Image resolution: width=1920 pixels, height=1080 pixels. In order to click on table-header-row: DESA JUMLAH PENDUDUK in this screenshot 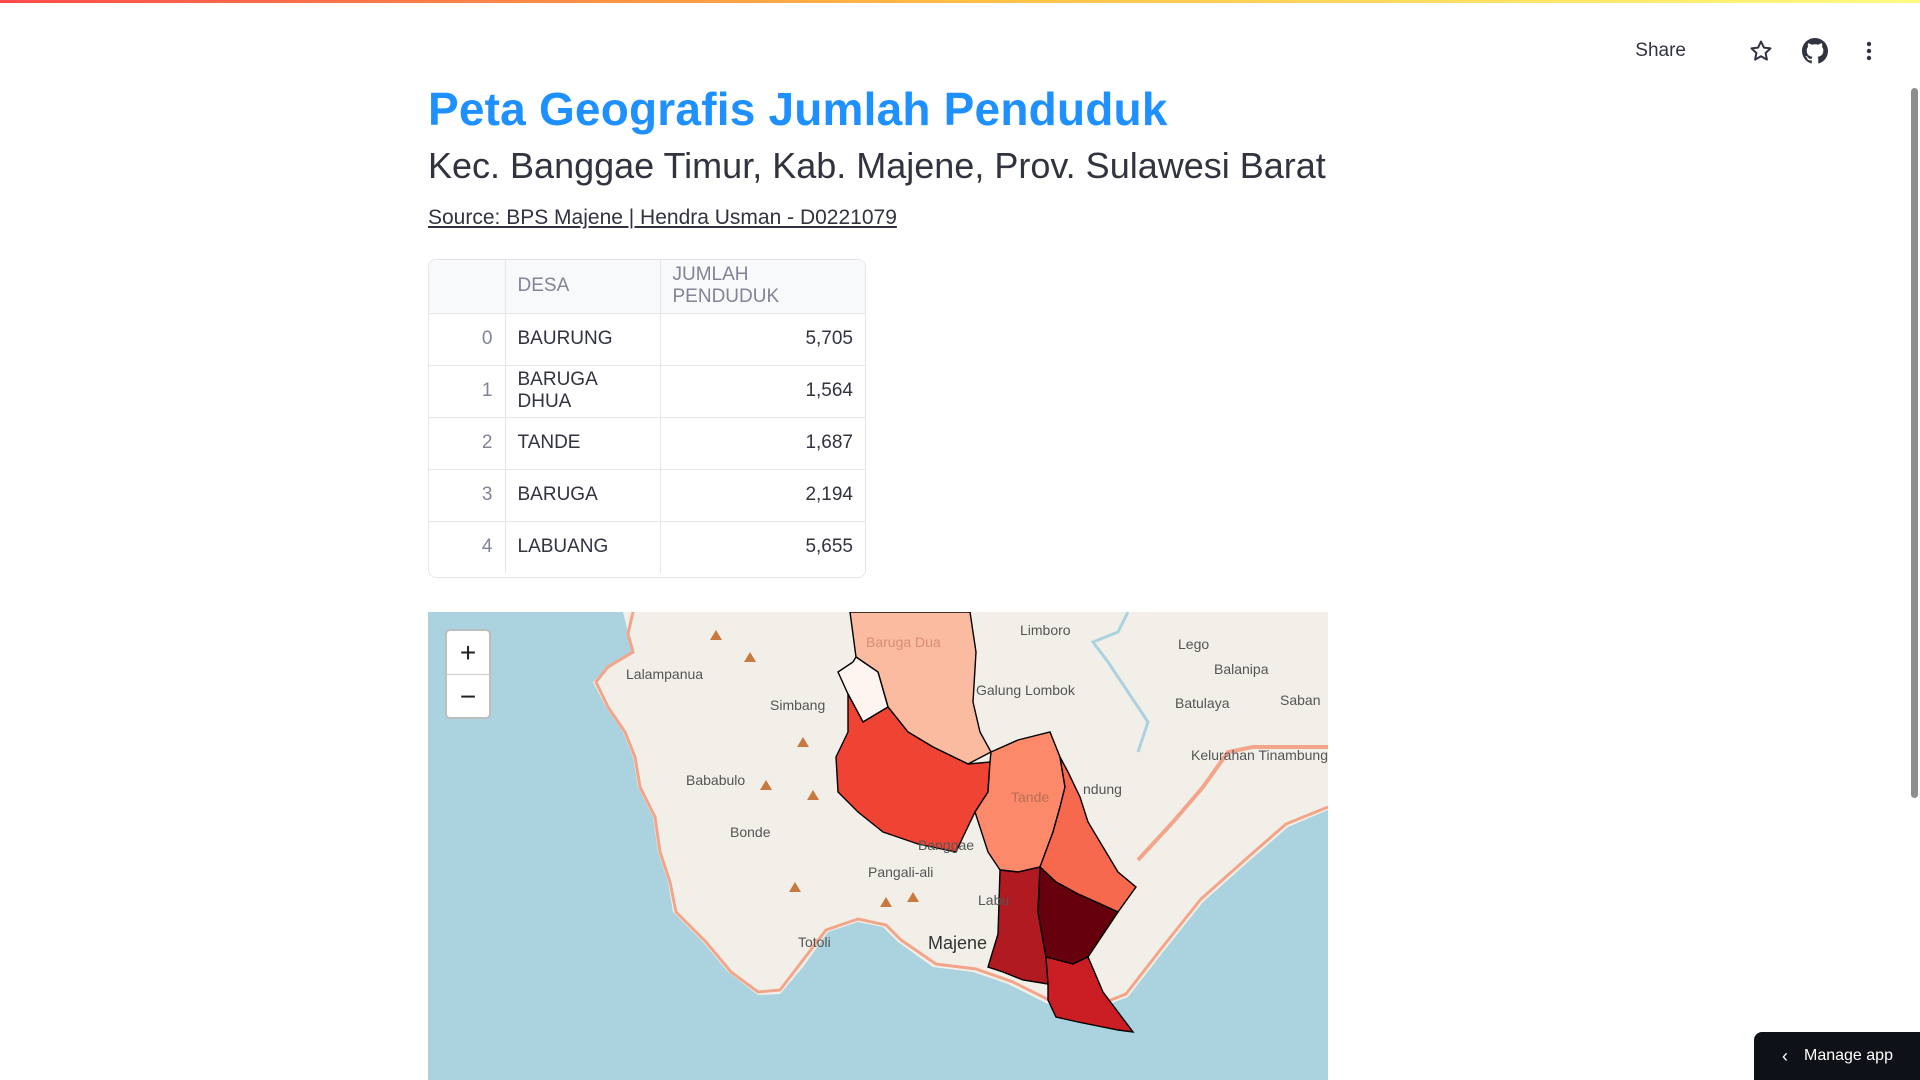, I will do `click(647, 287)`.